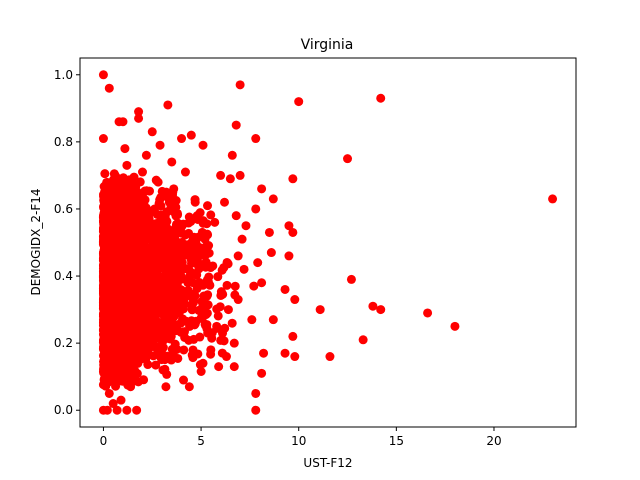  What do you see at coordinates (63, 142) in the screenshot?
I see `y-tick-label: 0.8` at bounding box center [63, 142].